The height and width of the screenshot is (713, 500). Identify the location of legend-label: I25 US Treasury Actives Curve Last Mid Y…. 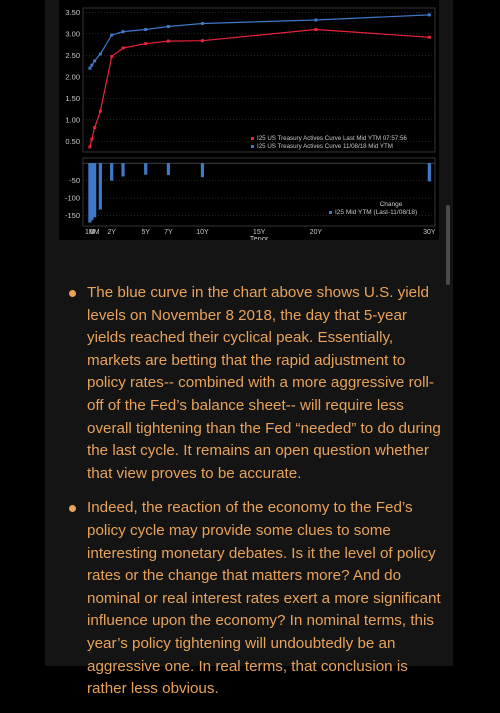
(332, 138).